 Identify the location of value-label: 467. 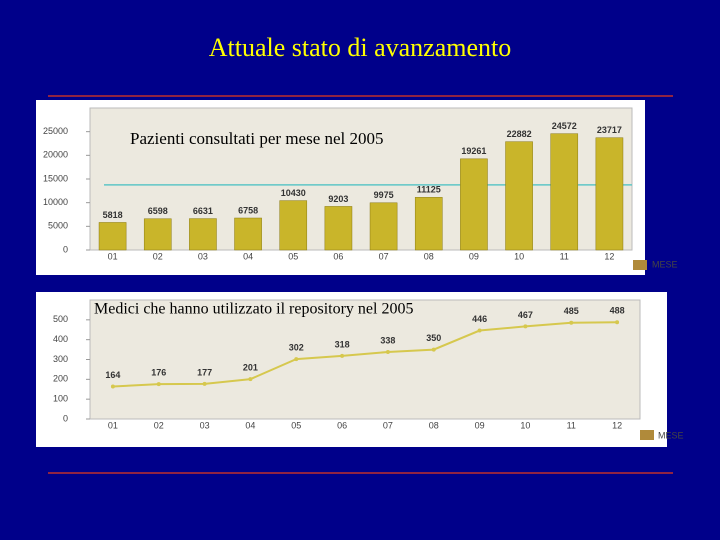
(525, 315).